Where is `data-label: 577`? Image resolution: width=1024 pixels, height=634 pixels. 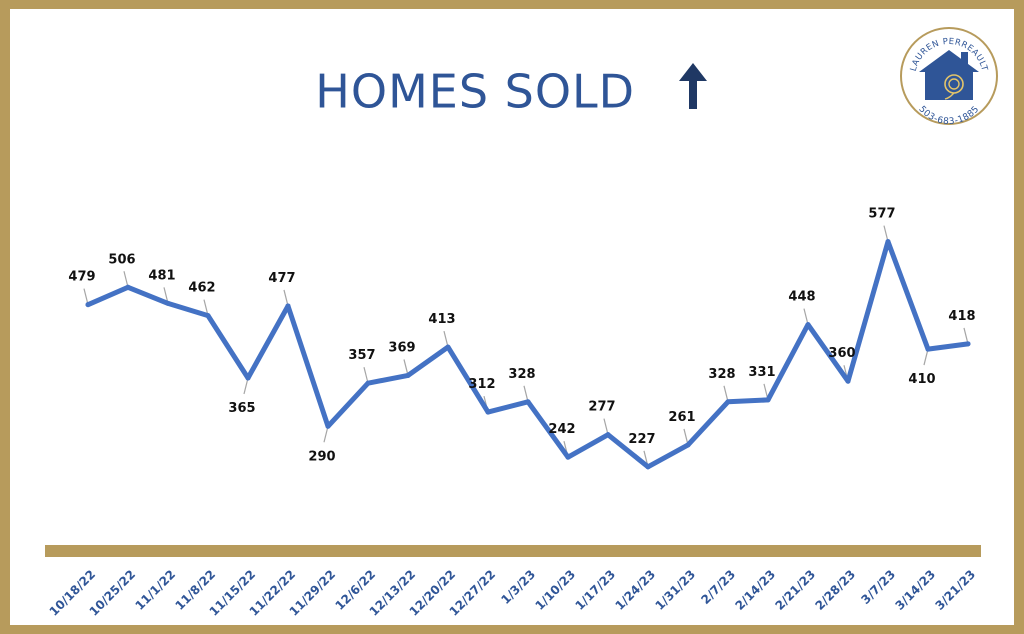 data-label: 577 is located at coordinates (881, 214).